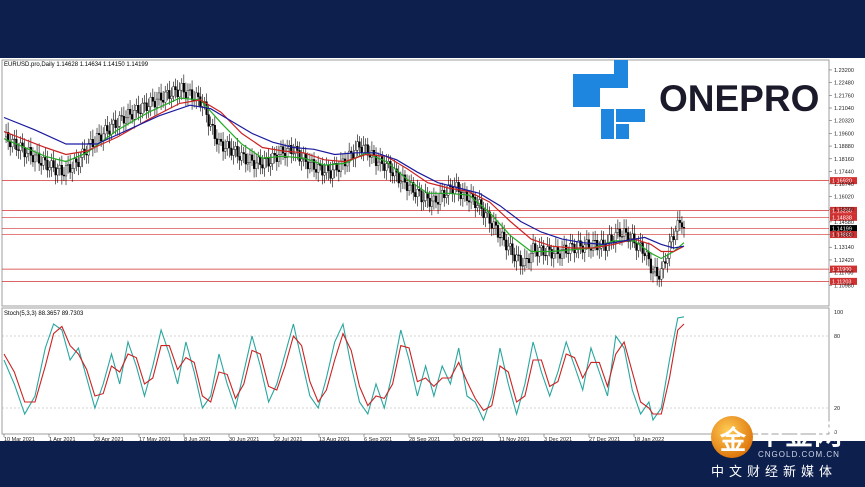 The height and width of the screenshot is (487, 865). Describe the element at coordinates (739, 98) in the screenshot. I see `onepro-wordmark: ONEPRO` at that location.